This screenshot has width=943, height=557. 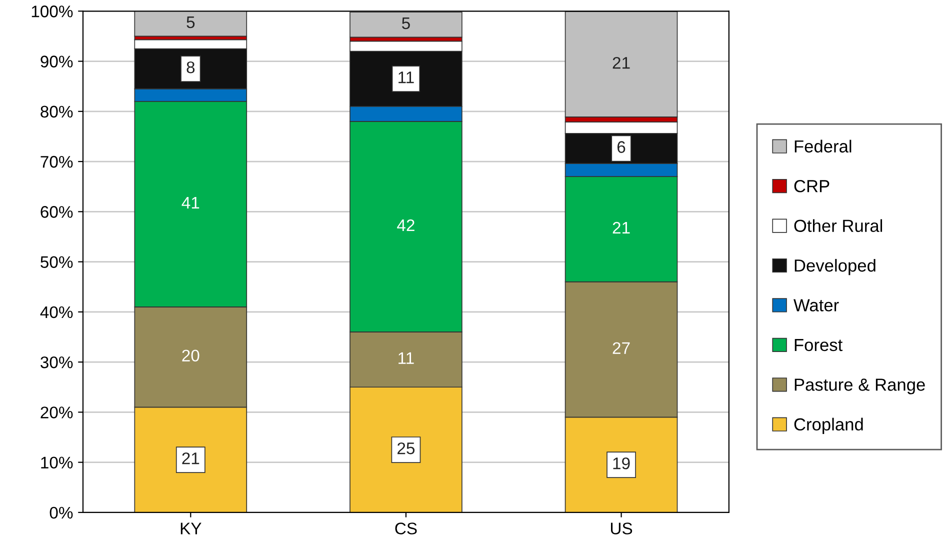 I want to click on y-tick-label: 30%, so click(x=56, y=362).